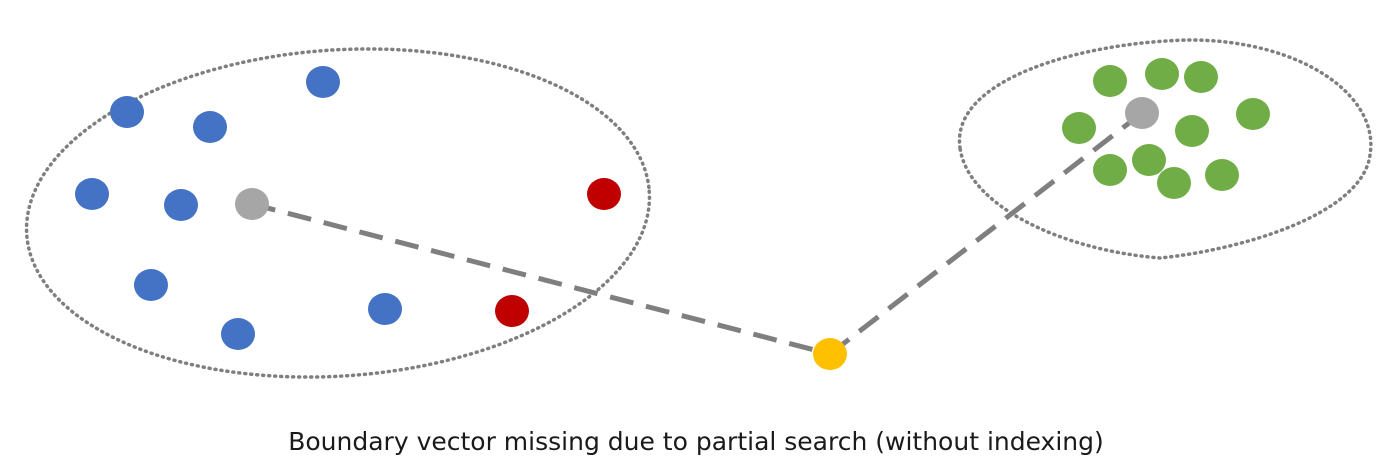 Image resolution: width=1392 pixels, height=472 pixels. Describe the element at coordinates (986, 233) in the screenshot. I see `connector-to-right-centroid` at that location.